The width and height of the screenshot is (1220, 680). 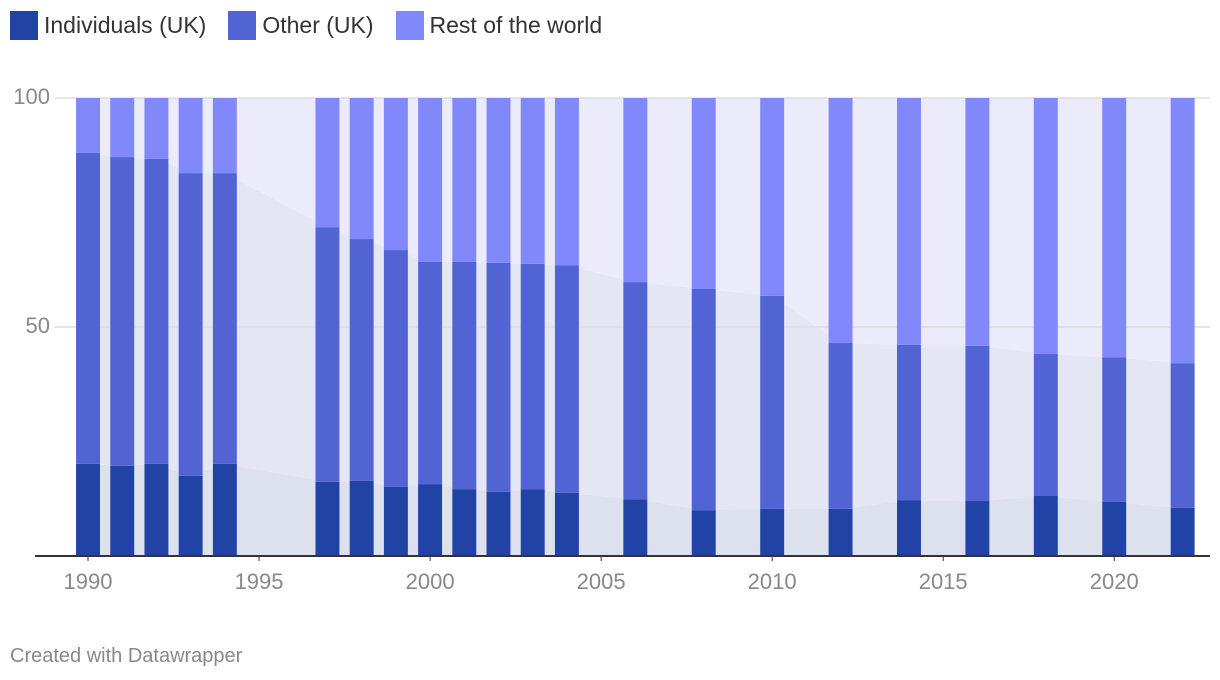 What do you see at coordinates (318, 25) in the screenshot?
I see `legend-label: Other (UK)` at bounding box center [318, 25].